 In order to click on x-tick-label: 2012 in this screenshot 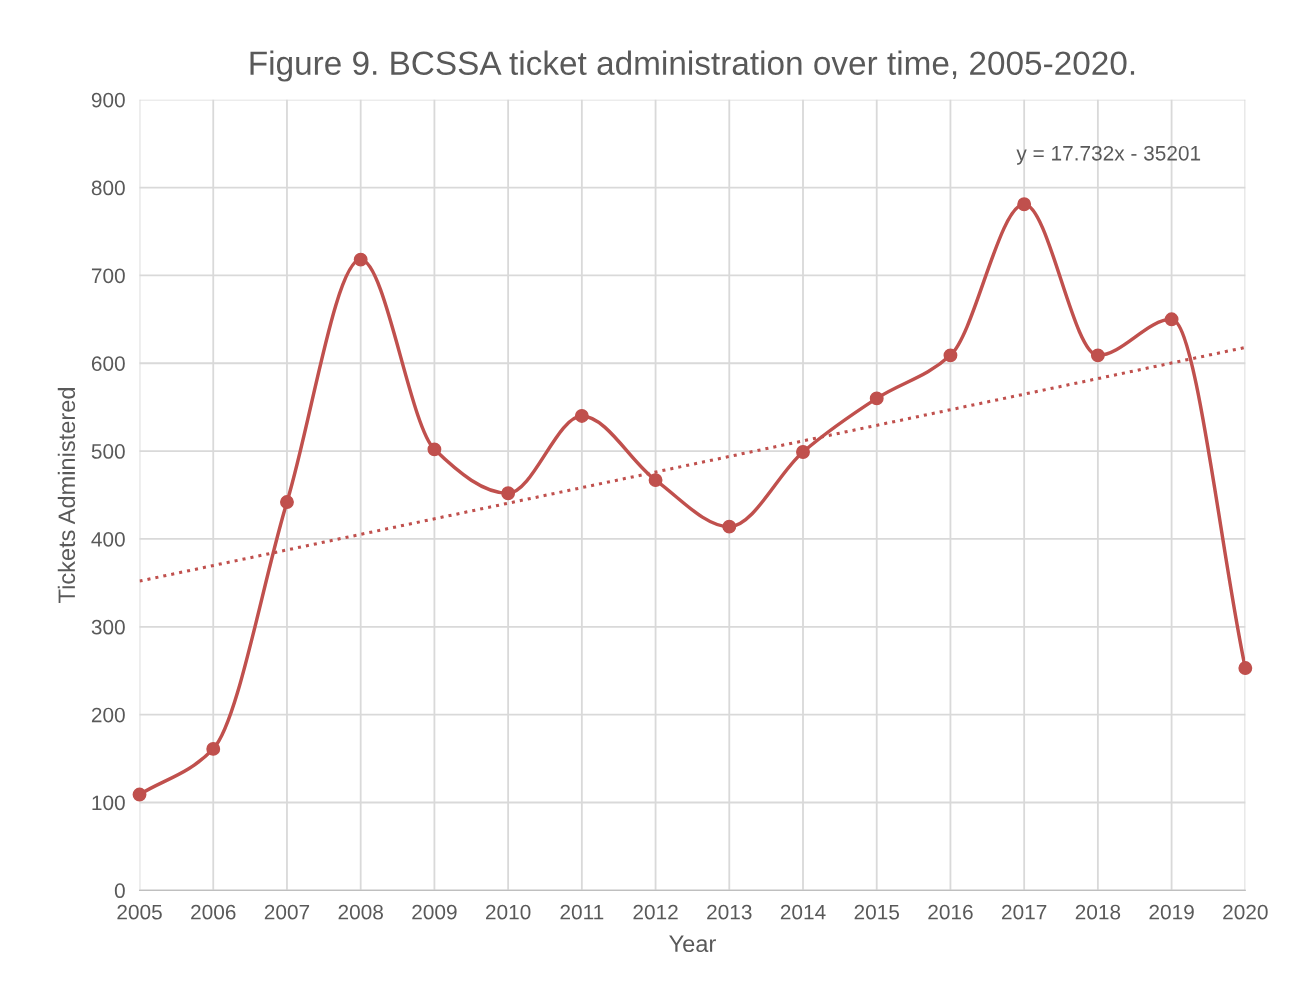, I will do `click(655, 912)`.